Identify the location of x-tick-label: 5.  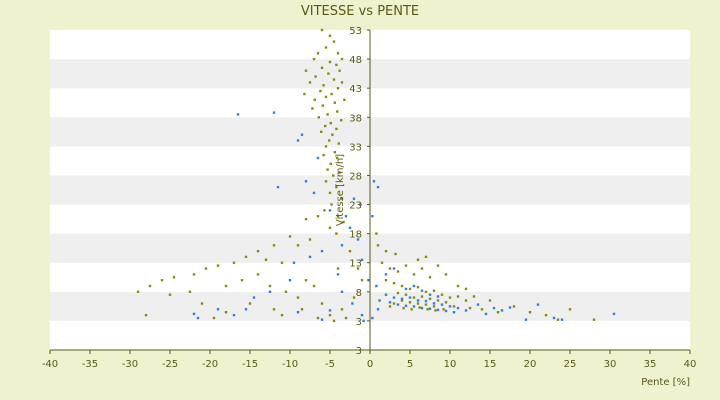
(410, 364).